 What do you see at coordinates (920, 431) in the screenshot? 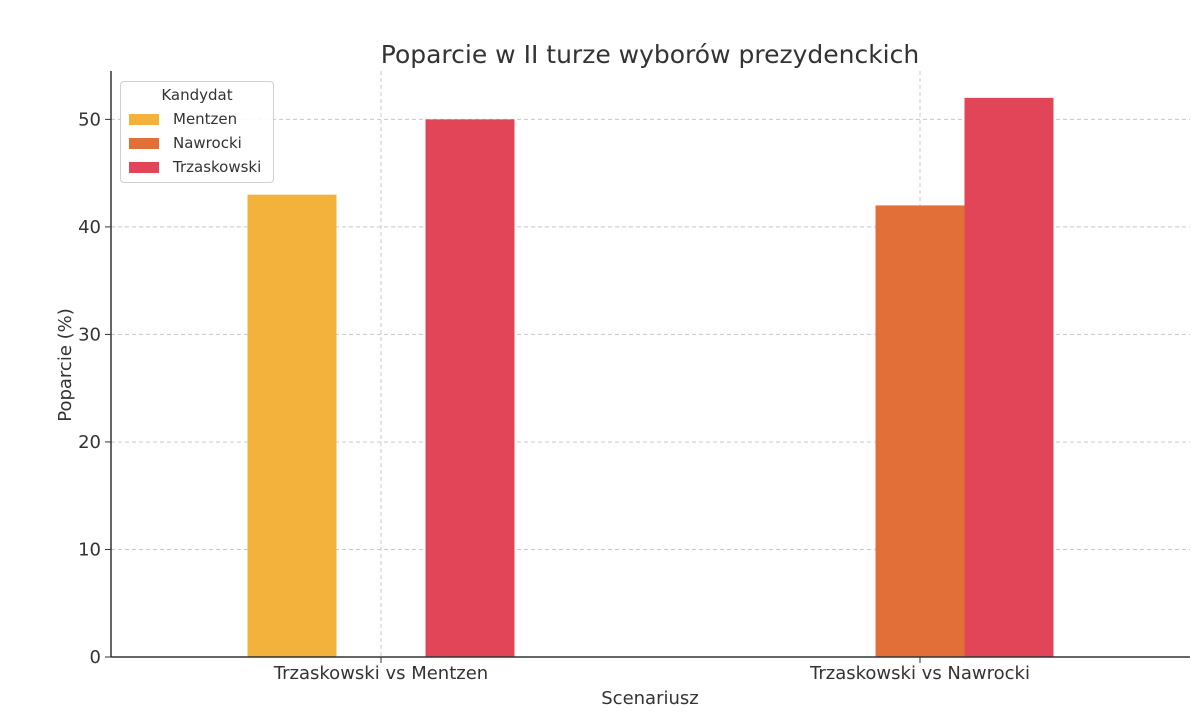
I see `bar-nawrocki` at bounding box center [920, 431].